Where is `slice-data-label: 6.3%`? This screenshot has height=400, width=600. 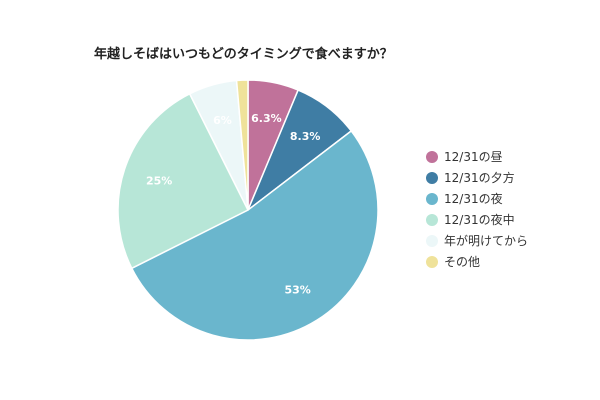
slice-data-label: 6.3% is located at coordinates (266, 118).